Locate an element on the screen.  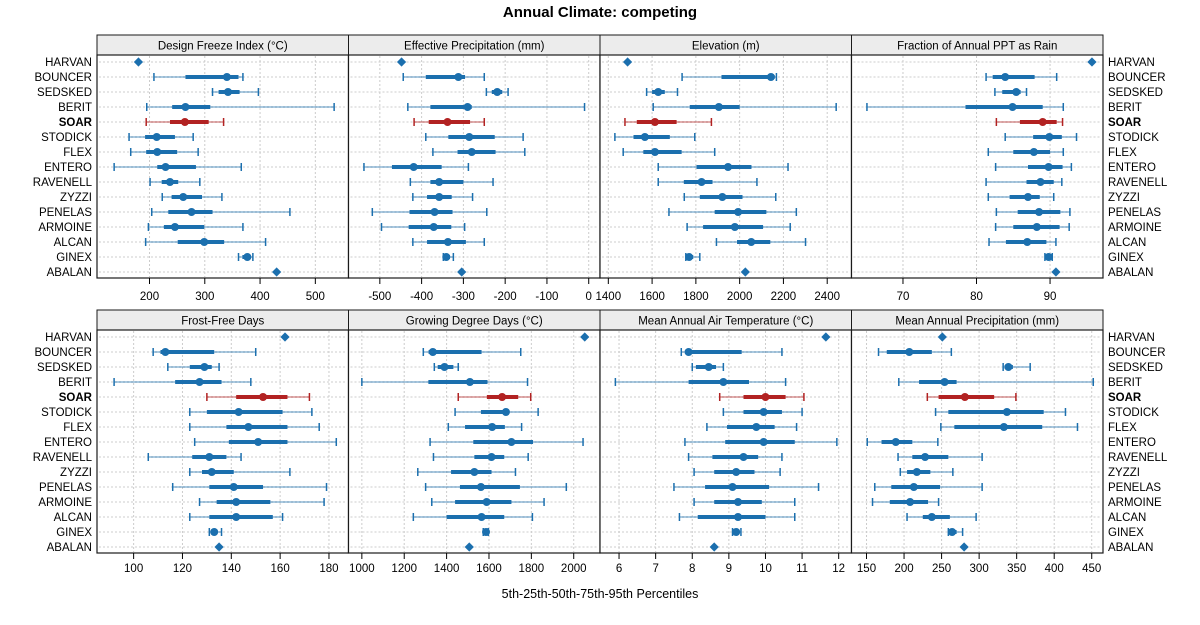
x-tick-label: 450 is located at coordinates (1091, 569).